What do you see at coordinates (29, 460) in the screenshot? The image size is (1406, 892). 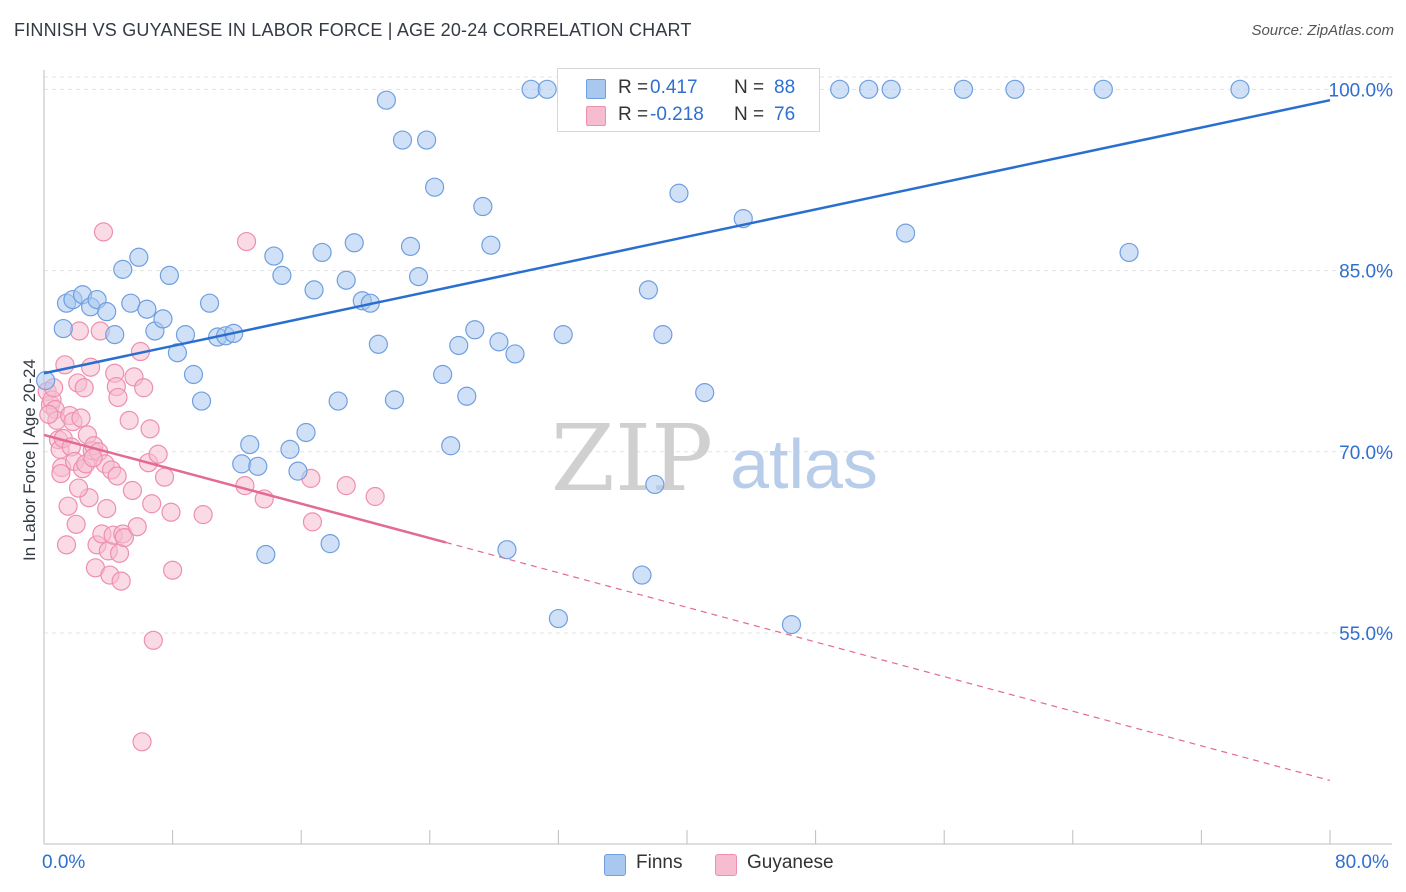 I see `y-axis-label: In Labor Force | Age 20-24` at bounding box center [29, 460].